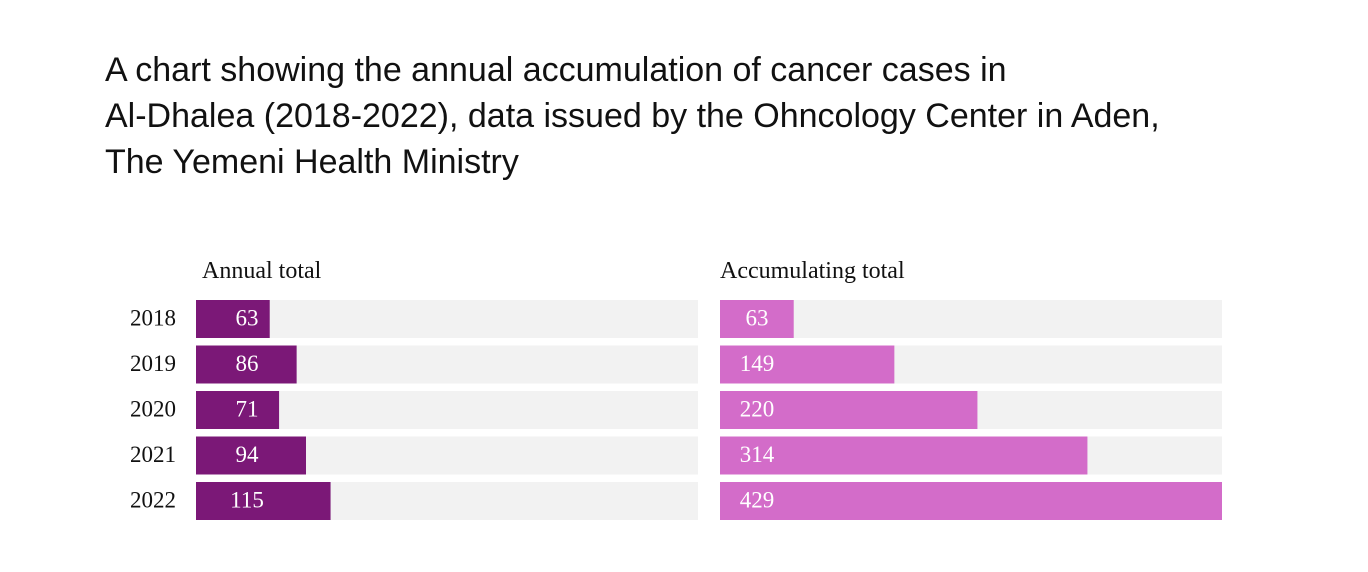 This screenshot has height=572, width=1368. I want to click on y-tick-label: 2019, so click(153, 363).